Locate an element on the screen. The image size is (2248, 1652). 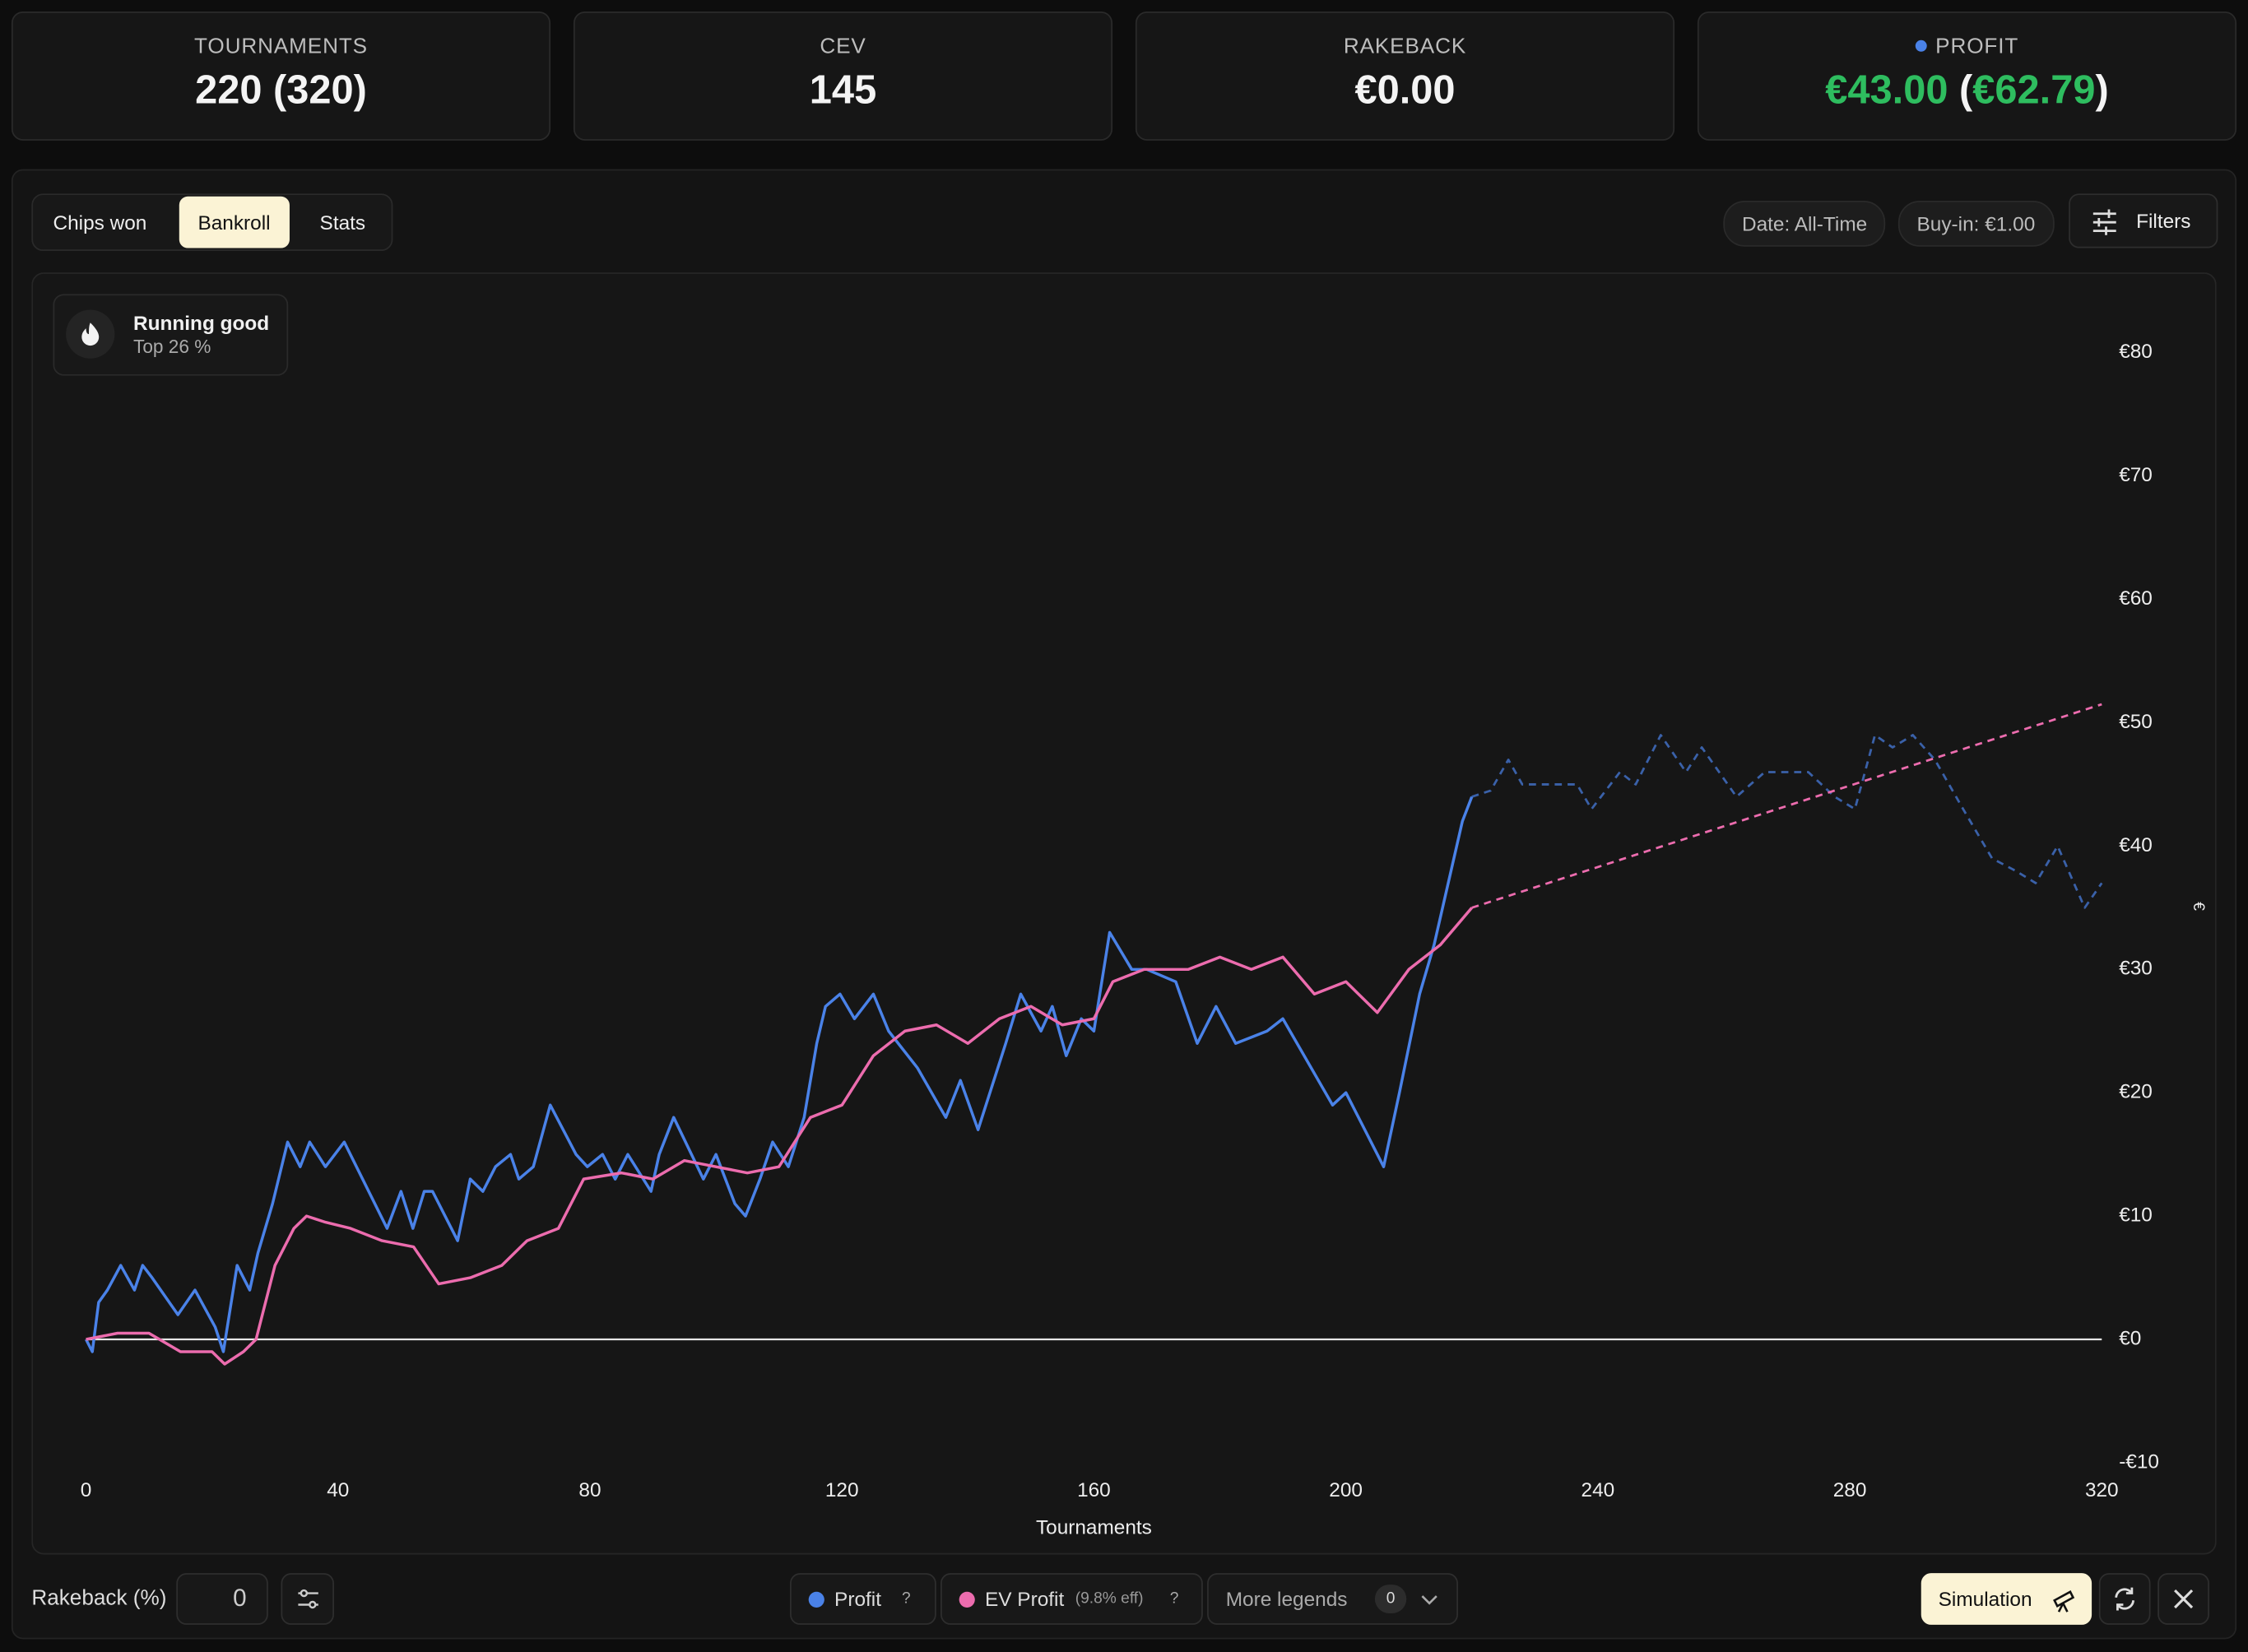
stat-value: 145 is located at coordinates (843, 89).